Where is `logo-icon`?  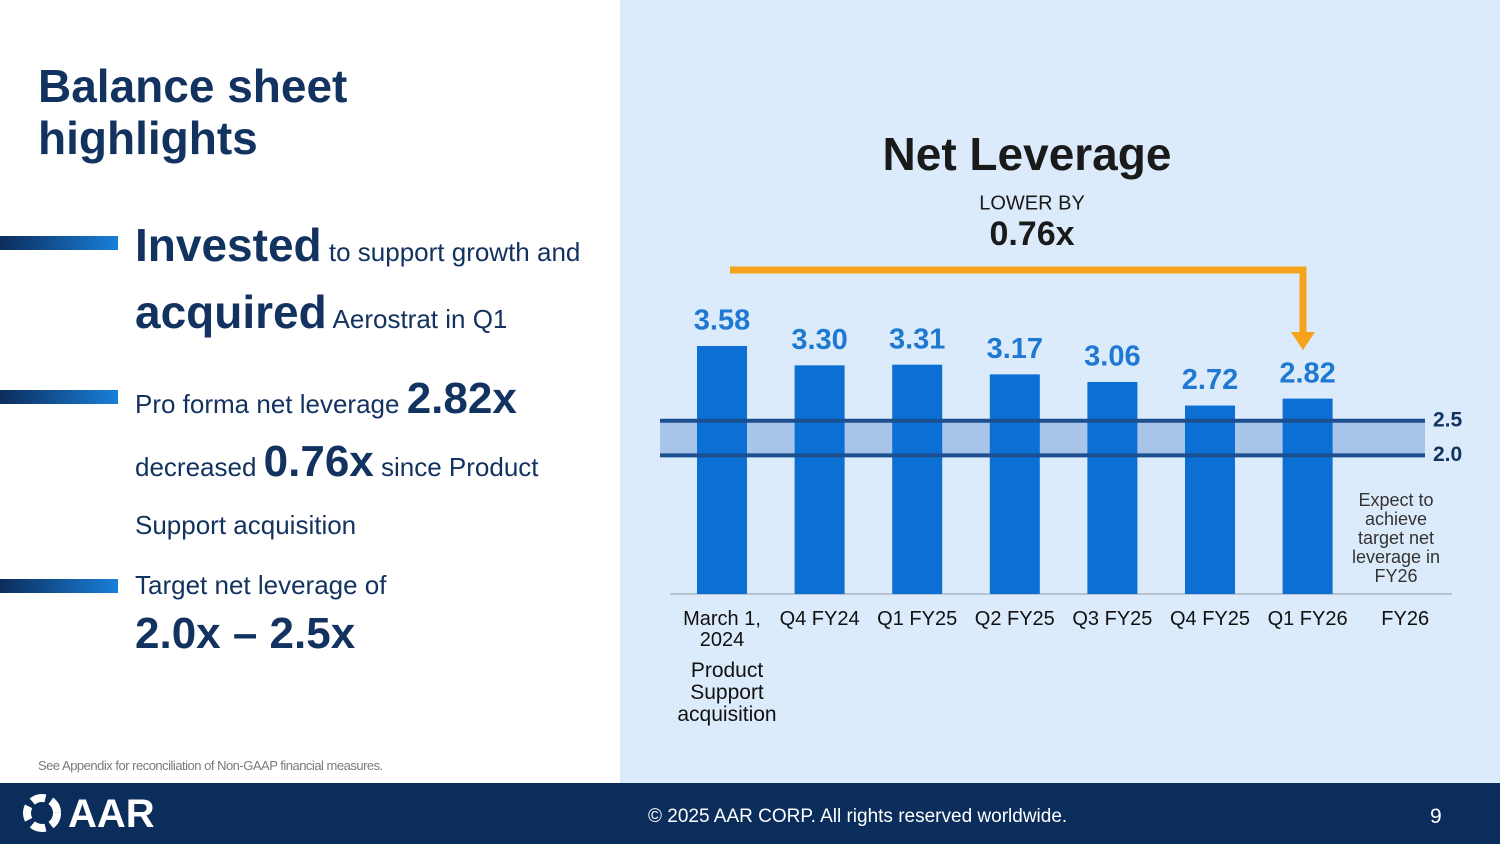 logo-icon is located at coordinates (42, 813).